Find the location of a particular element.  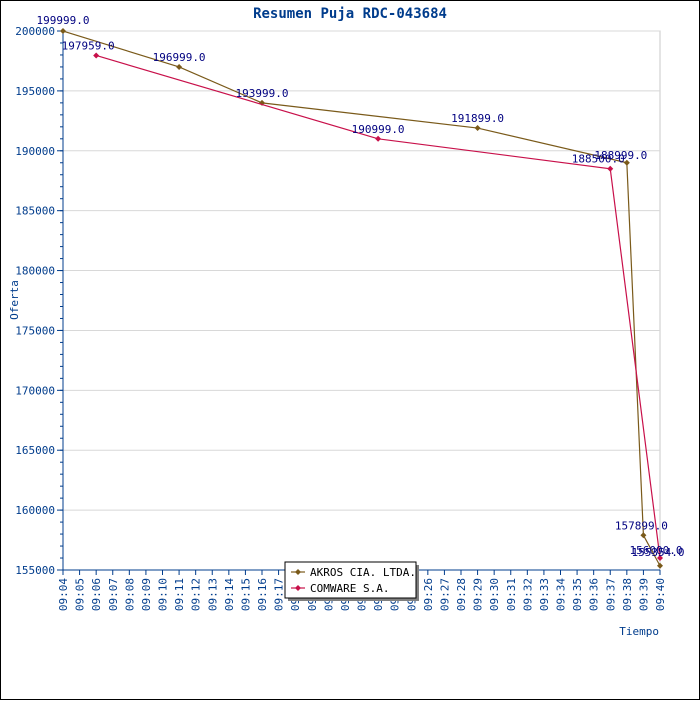

y-tick-label: 160000 is located at coordinates (35, 510).